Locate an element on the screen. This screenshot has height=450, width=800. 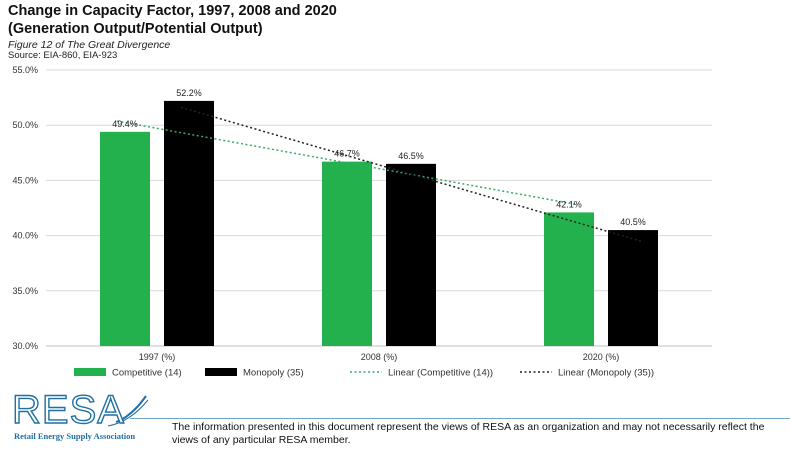
data-label: 46.5% is located at coordinates (411, 156).